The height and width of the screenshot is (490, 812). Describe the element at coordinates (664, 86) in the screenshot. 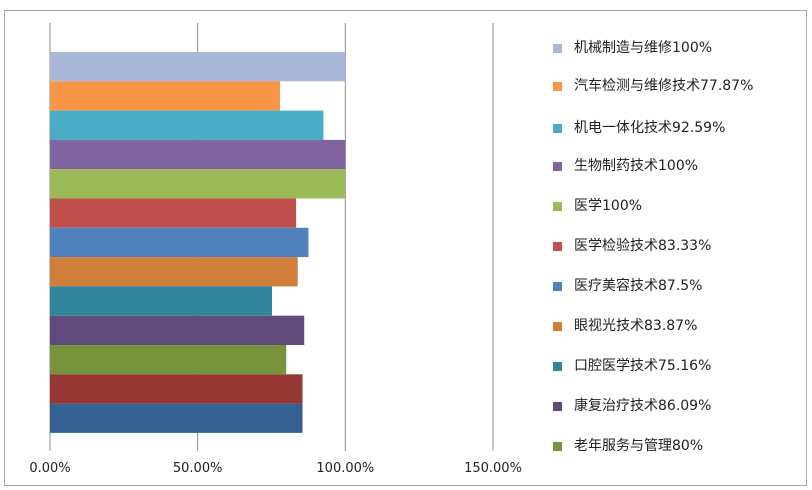

I see `legend-label: 汽车检测与维修技术77.87%` at that location.